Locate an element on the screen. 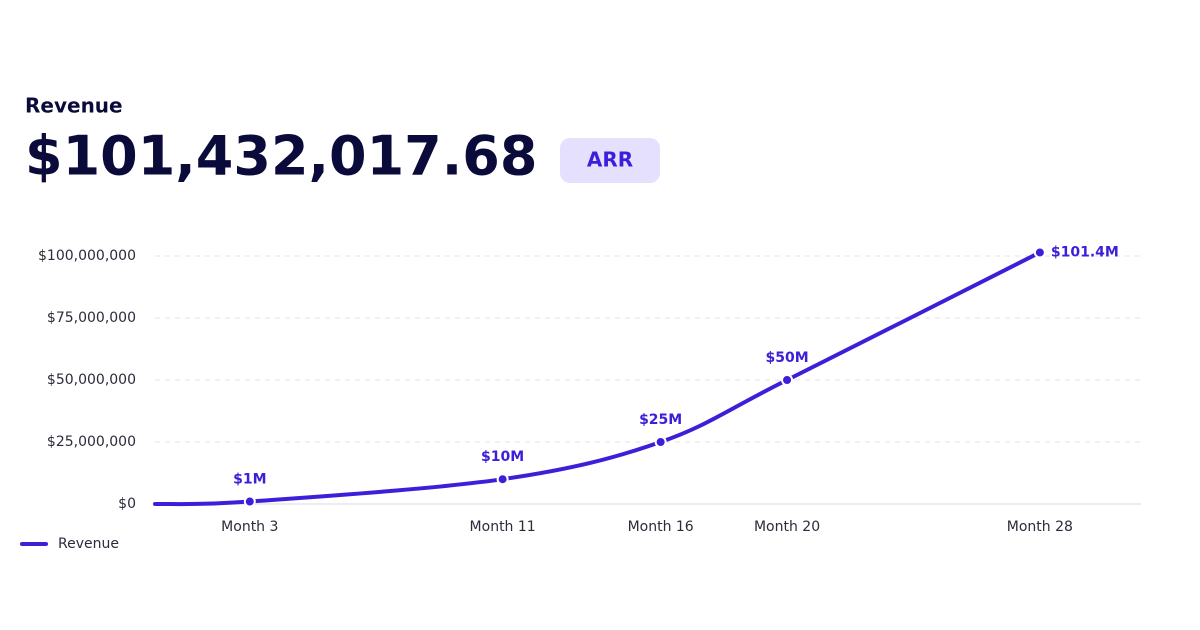 Image resolution: width=1200 pixels, height=630 pixels. header-value: $101,432,017.68 is located at coordinates (281, 156).